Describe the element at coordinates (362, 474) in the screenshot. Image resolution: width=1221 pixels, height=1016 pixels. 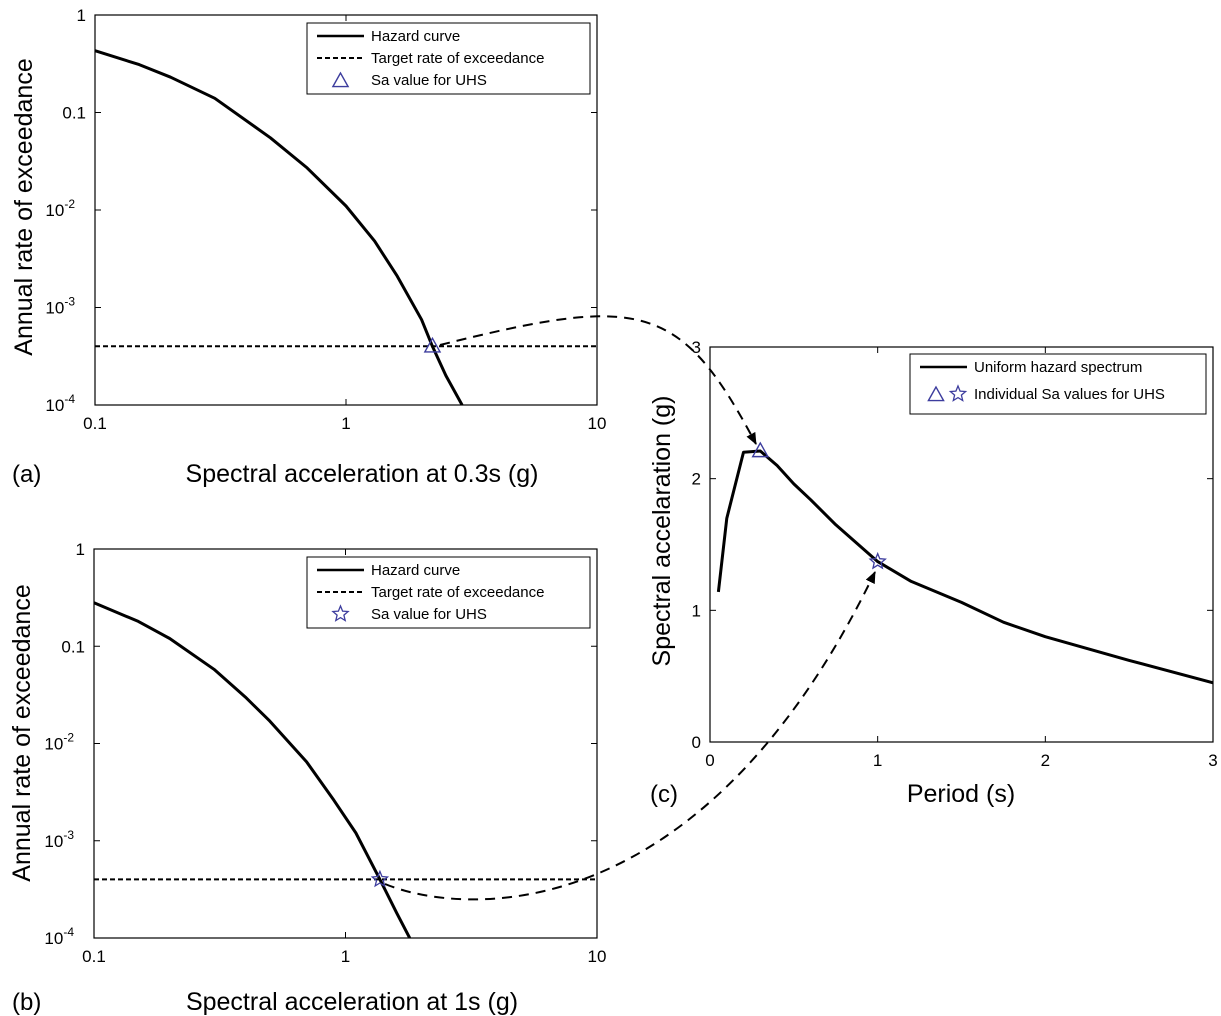
I see `x-axis-label: Spectral acceleration at 0.3s (g)` at that location.